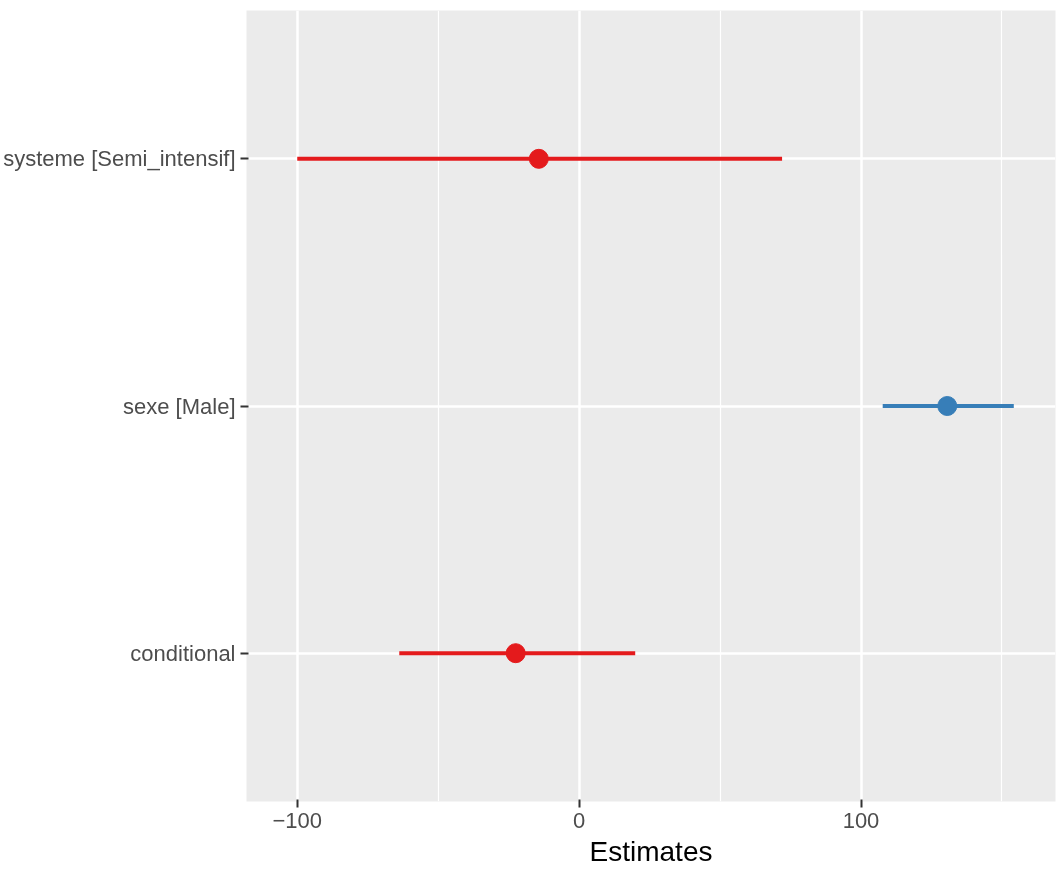 This screenshot has height=869, width=1057. What do you see at coordinates (179, 406) in the screenshot?
I see `y-tick-label: sexe [Male]` at bounding box center [179, 406].